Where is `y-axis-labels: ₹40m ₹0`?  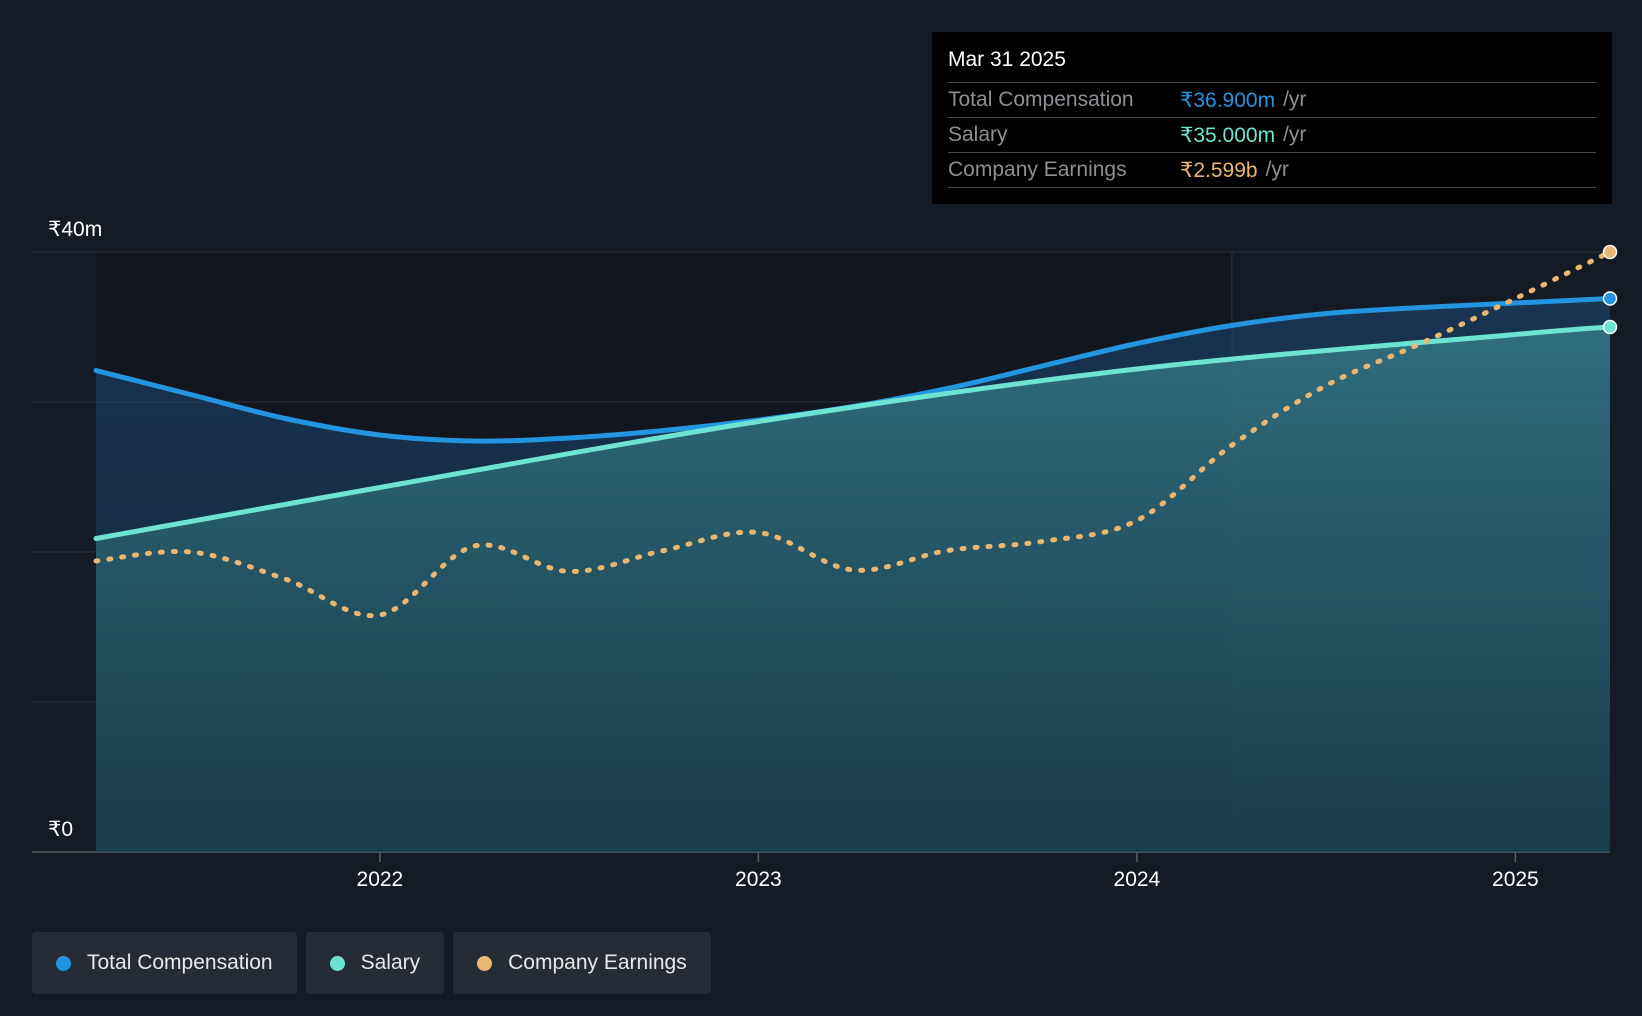 y-axis-labels: ₹40m ₹0 is located at coordinates (75, 529).